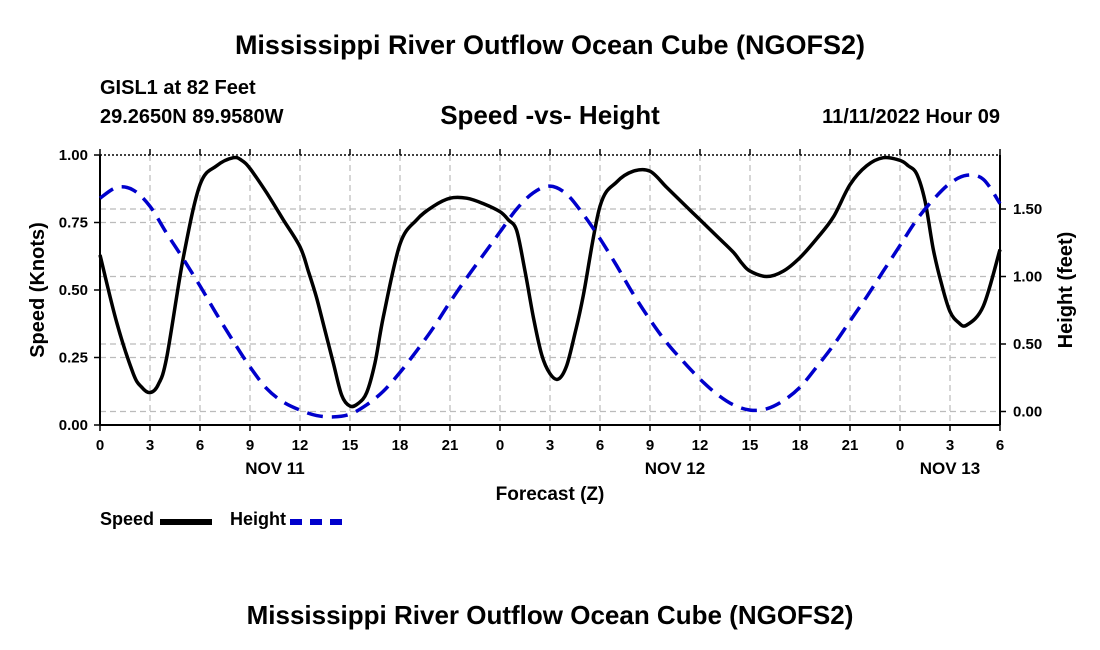  I want to click on legend-height-line, so click(316, 522).